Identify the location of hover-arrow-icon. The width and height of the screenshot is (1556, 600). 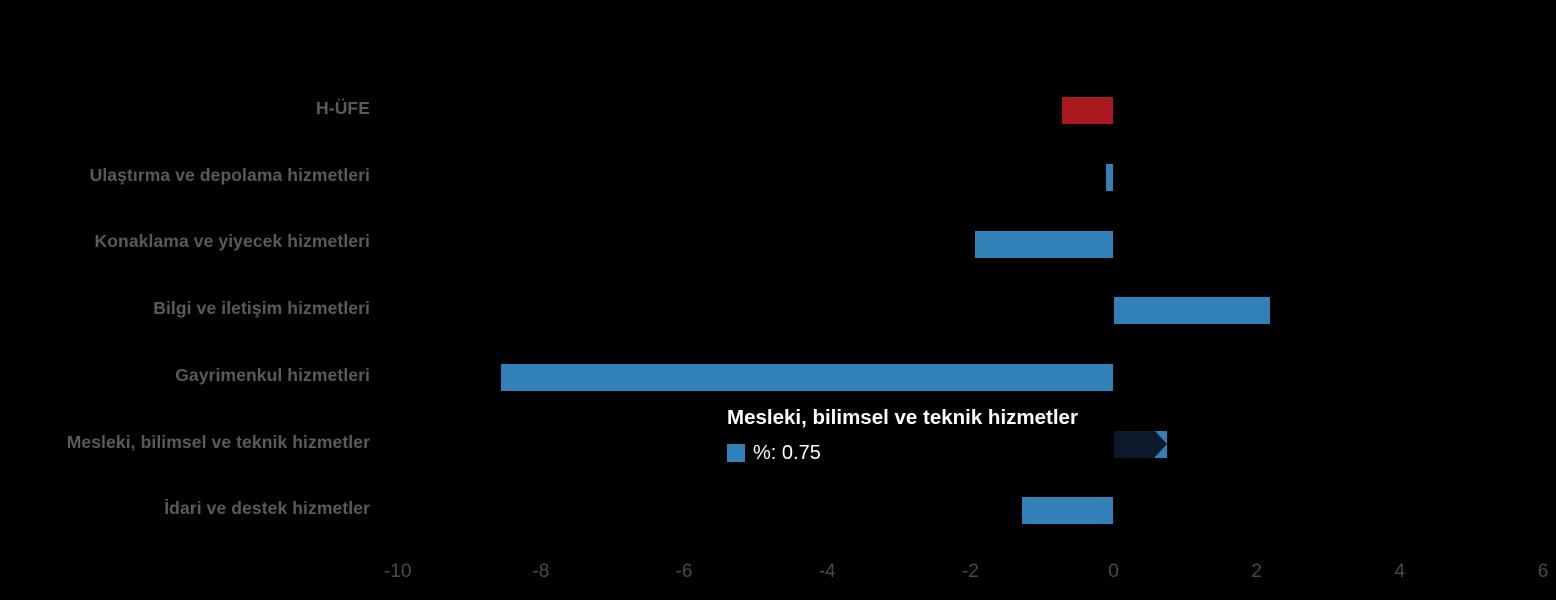
(1161, 444).